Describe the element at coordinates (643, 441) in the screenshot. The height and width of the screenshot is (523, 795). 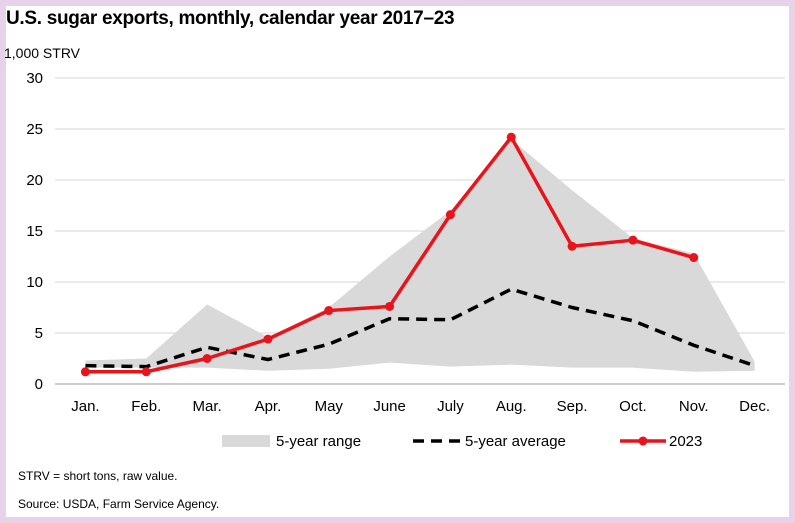
I see `legend-2023-marker` at that location.